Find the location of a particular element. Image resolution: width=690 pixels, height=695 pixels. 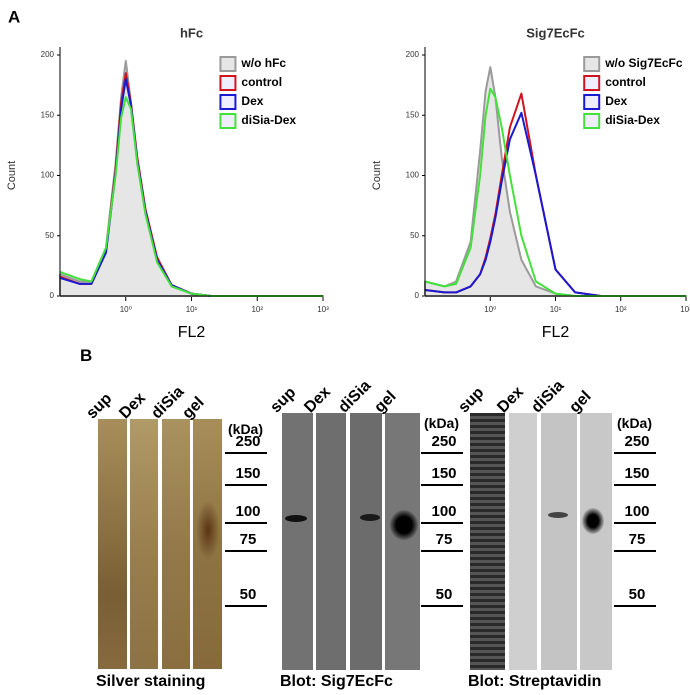

legend-label: w/o hFc is located at coordinates (263, 63).